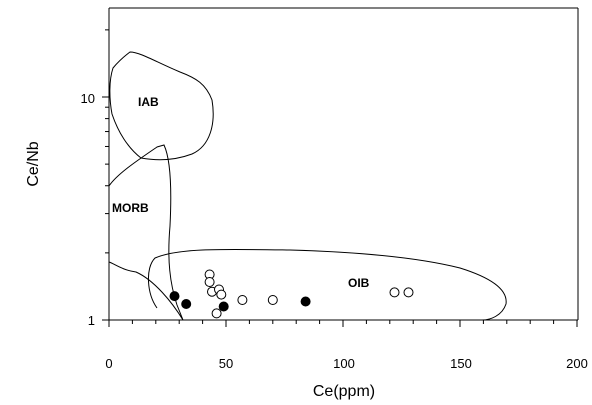 The height and width of the screenshot is (405, 592). What do you see at coordinates (226, 363) in the screenshot?
I see `x-tick-label-50: 50` at bounding box center [226, 363].